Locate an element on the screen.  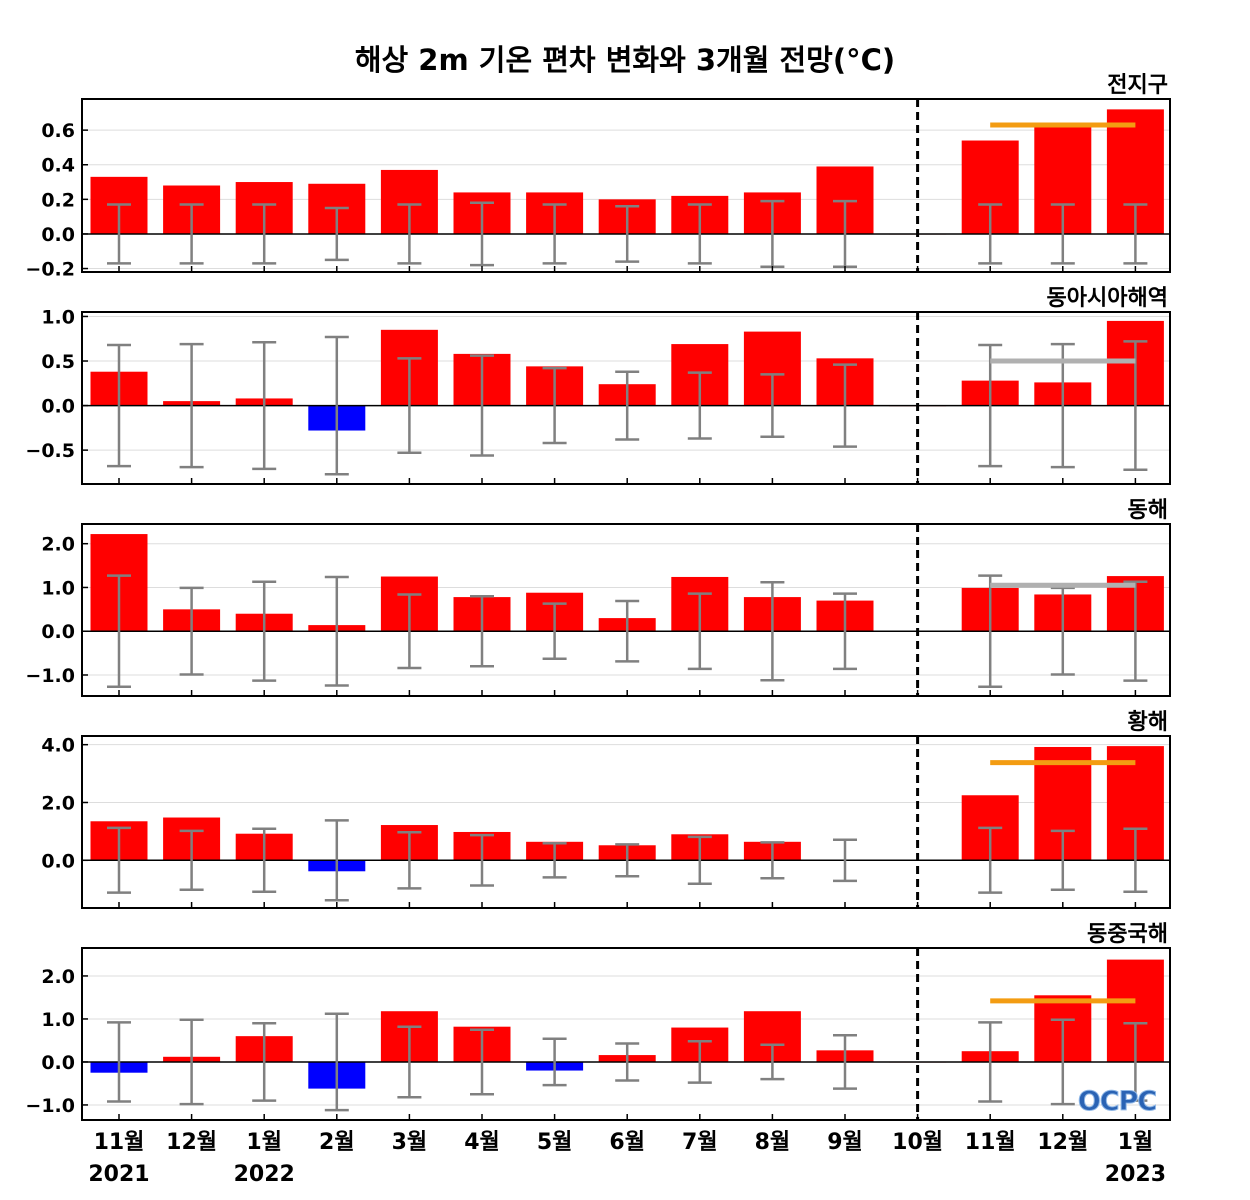
x-tick-label: 9월 is located at coordinates (845, 1142).